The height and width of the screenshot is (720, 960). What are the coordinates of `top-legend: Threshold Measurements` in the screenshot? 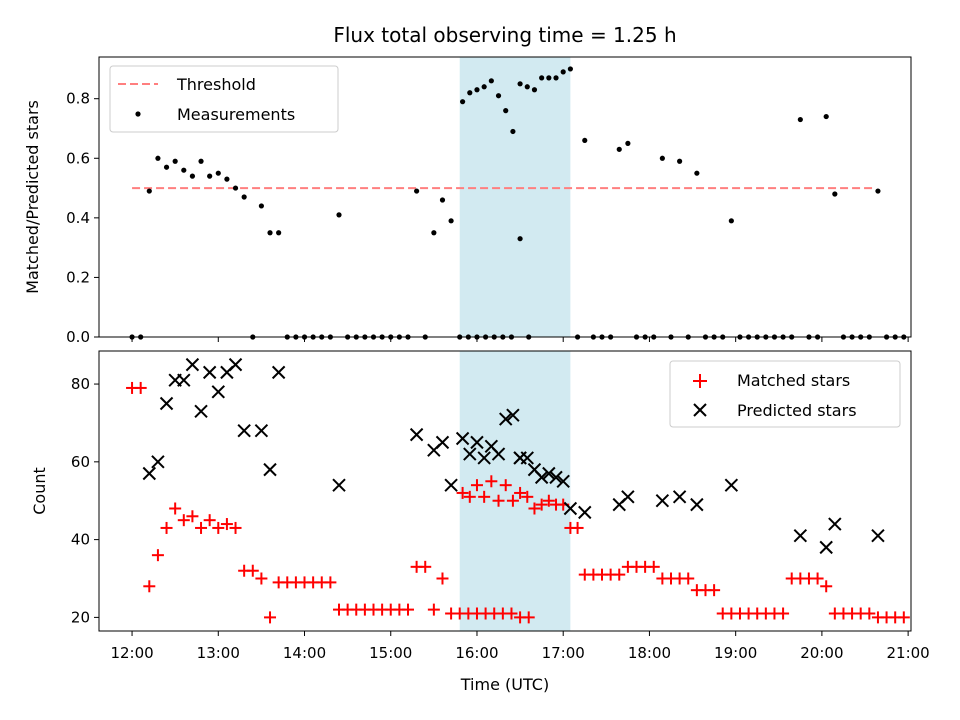 It's located at (224, 99).